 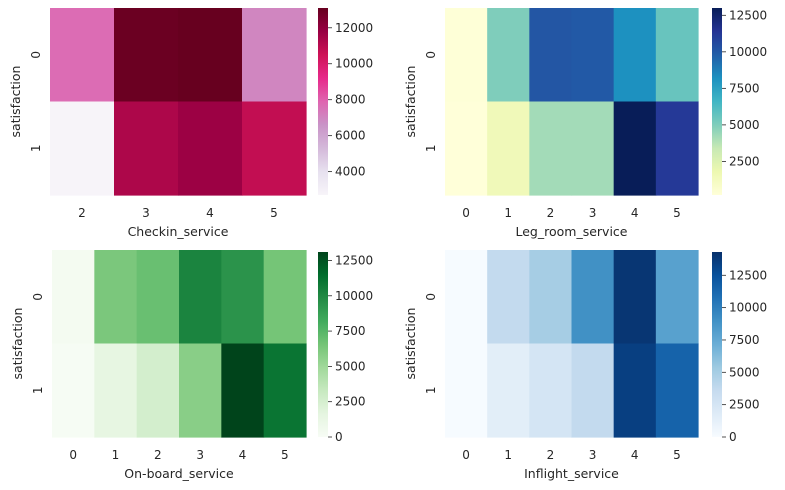 I want to click on colorbar-tick-label: 8000, so click(x=350, y=100).